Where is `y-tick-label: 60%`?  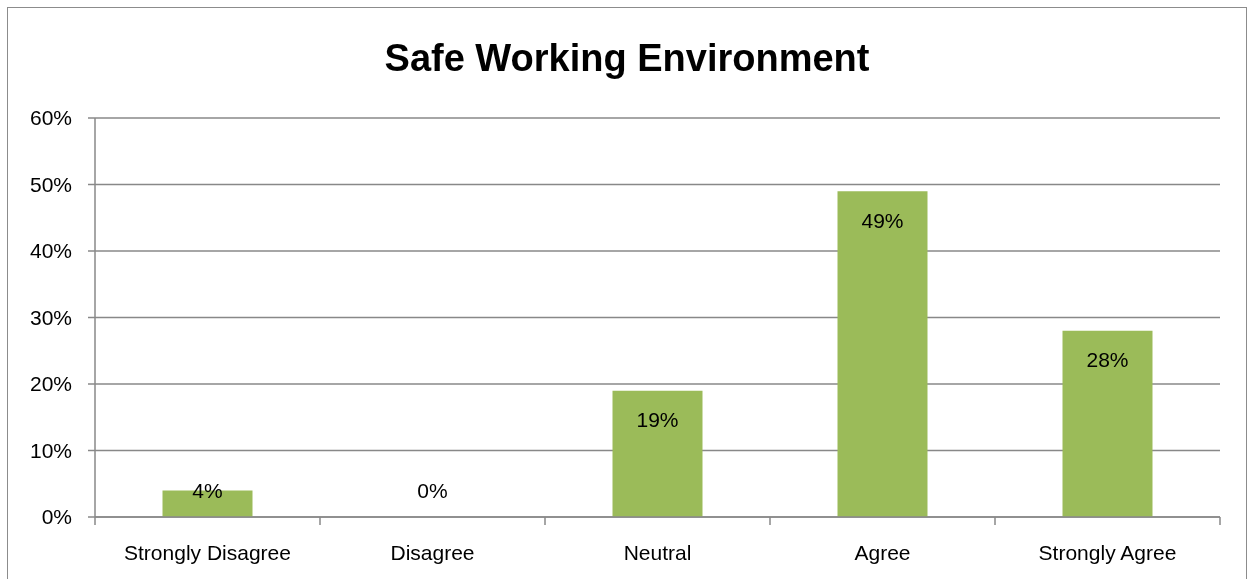 y-tick-label: 60% is located at coordinates (50, 118).